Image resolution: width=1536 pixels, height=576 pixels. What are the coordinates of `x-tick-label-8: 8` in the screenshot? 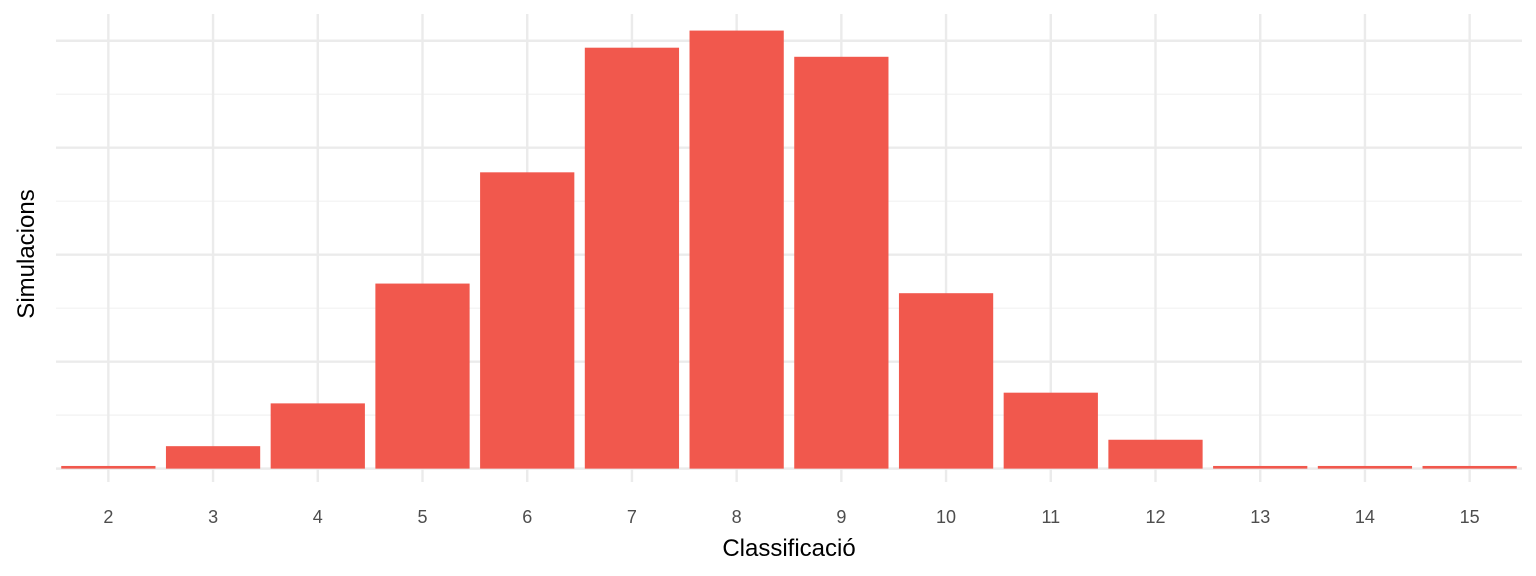 It's located at (737, 517).